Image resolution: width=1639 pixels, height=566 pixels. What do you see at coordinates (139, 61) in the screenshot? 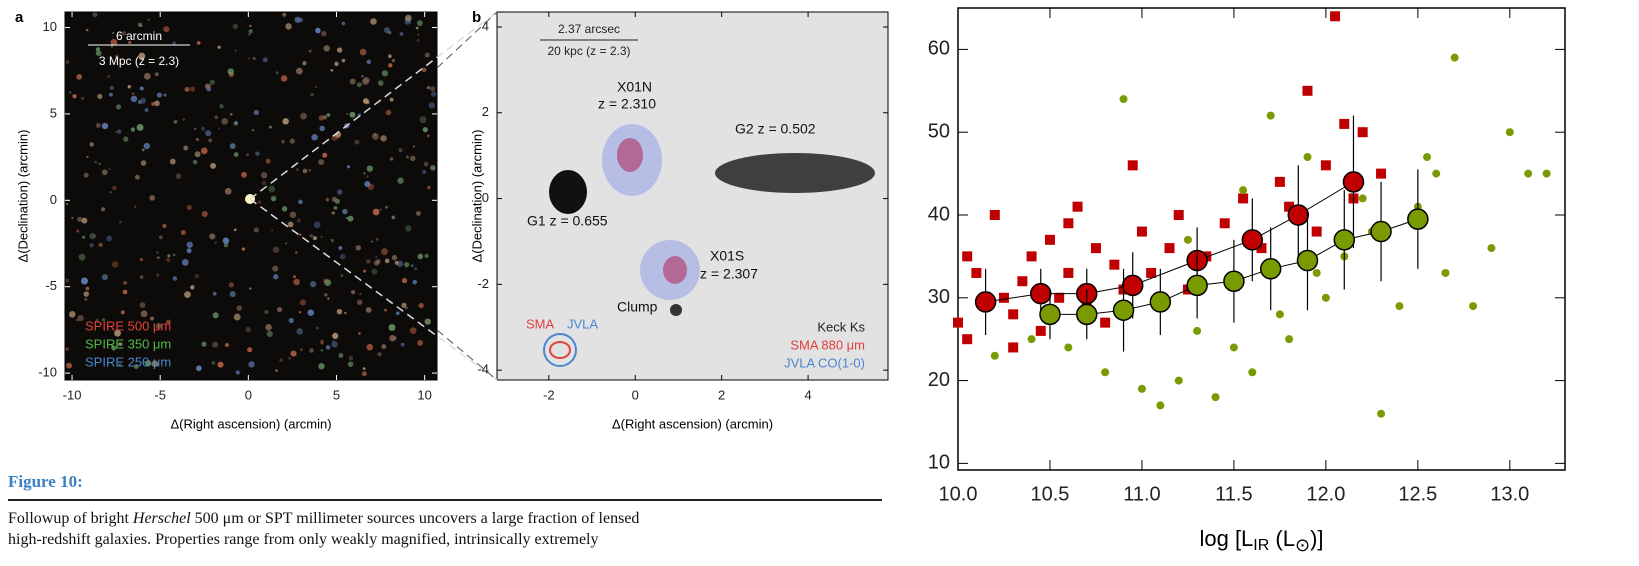
I see `scale-bar-label: 3 Mpc (z = 2.3)` at bounding box center [139, 61].